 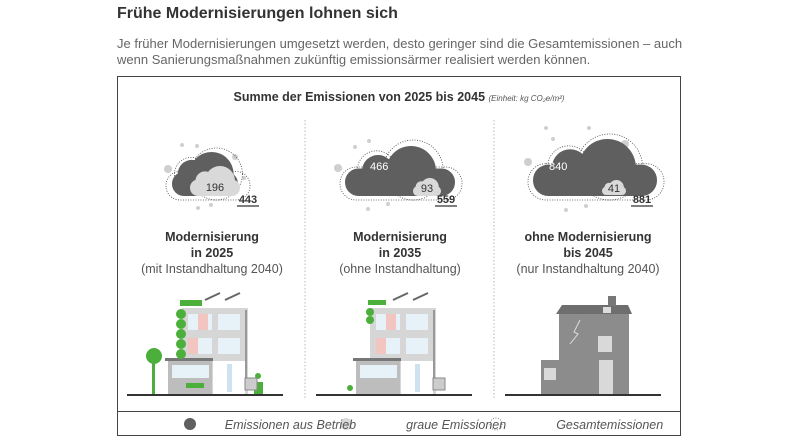 What do you see at coordinates (190, 424) in the screenshot?
I see `legend-dark-dot-icon` at bounding box center [190, 424].